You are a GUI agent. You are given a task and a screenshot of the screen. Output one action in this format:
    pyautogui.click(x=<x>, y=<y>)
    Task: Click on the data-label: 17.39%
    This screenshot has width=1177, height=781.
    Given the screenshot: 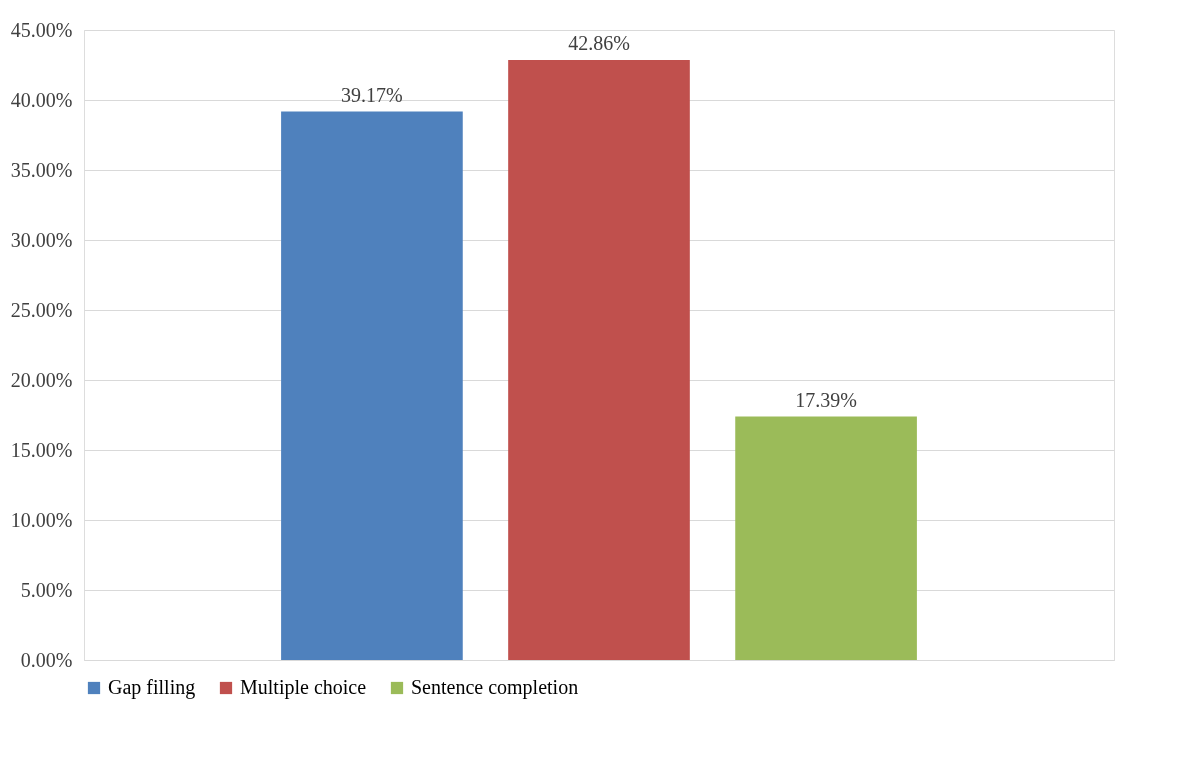 What is the action you would take?
    pyautogui.click(x=826, y=399)
    